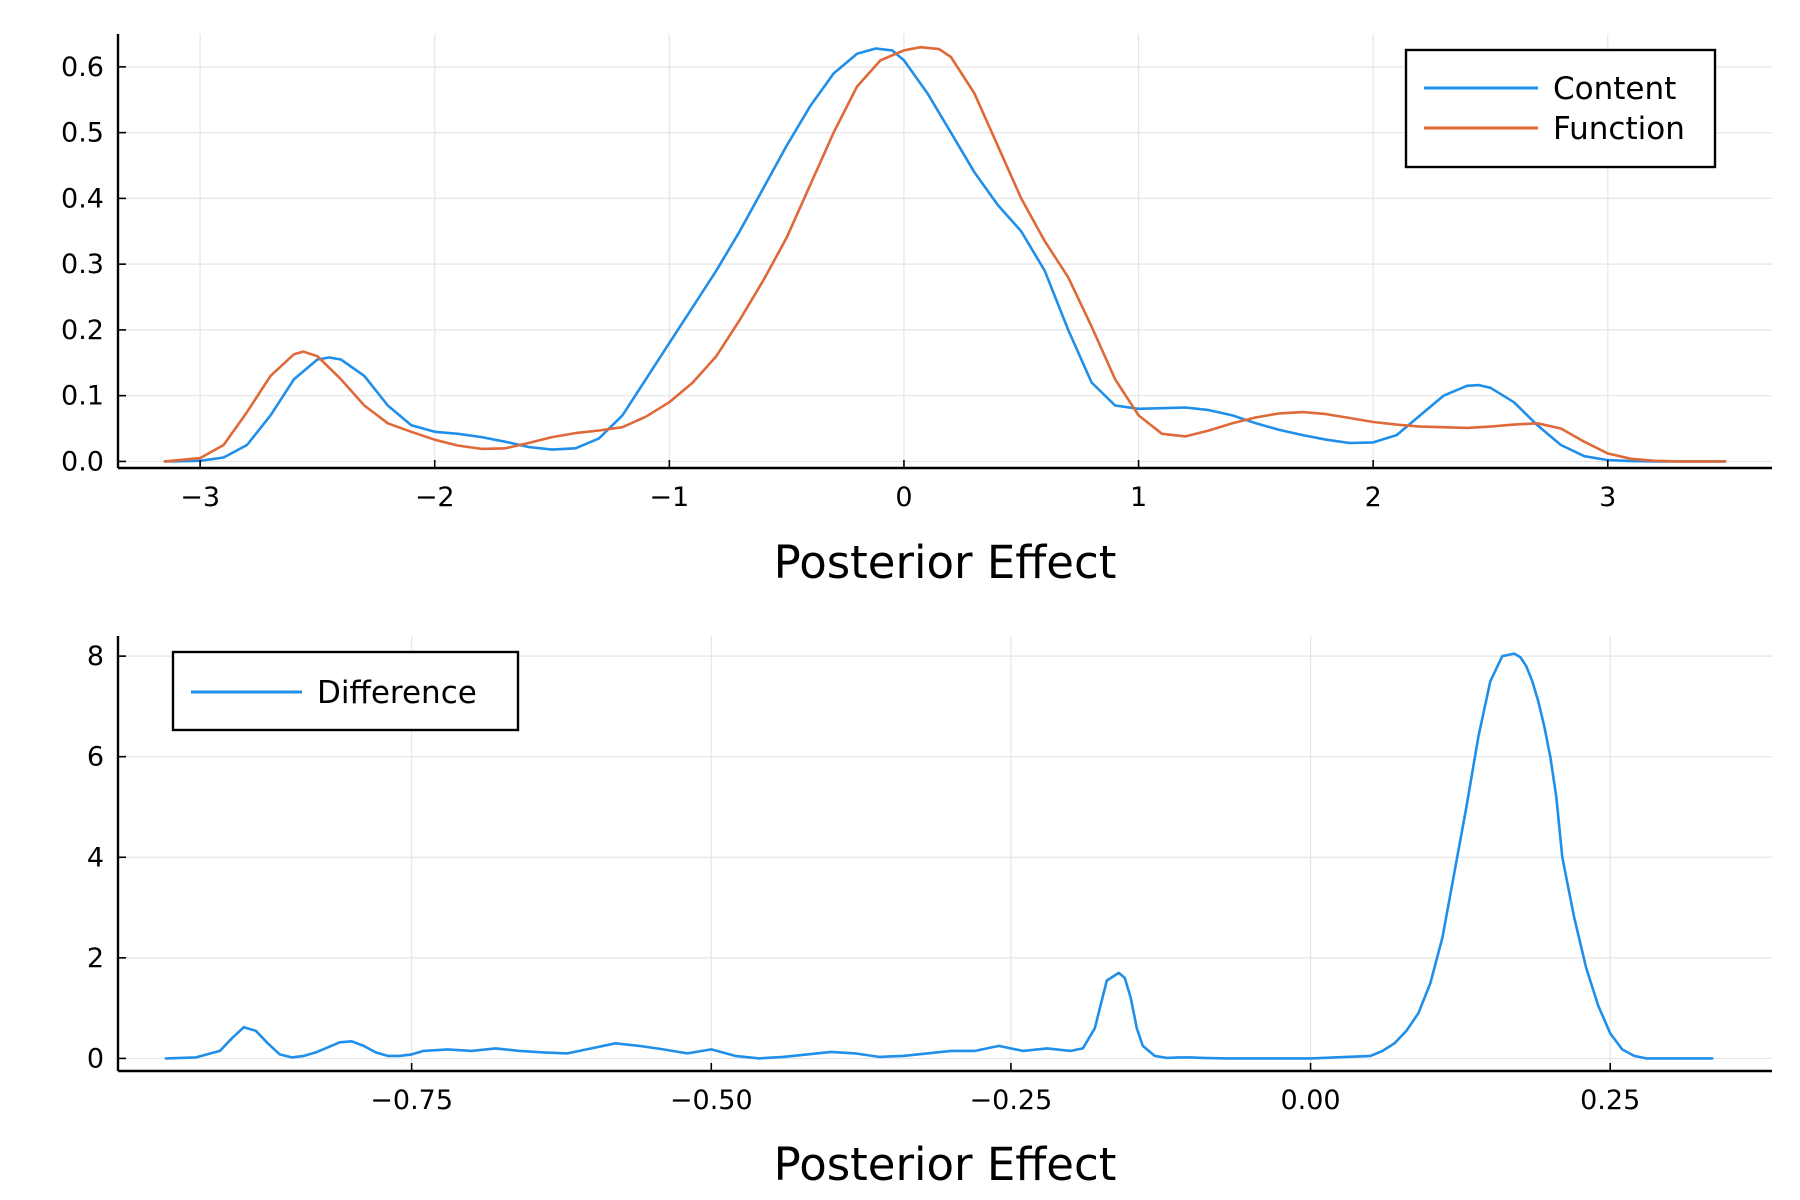  I want to click on bottom-x-tick-label-2: −0.25, so click(1011, 1100).